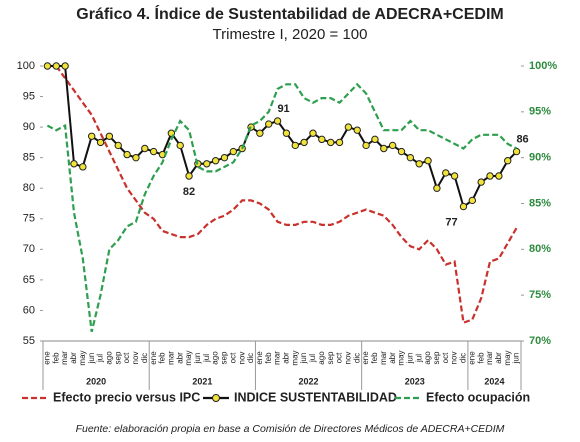 The height and width of the screenshot is (442, 580). I want to click on data-label: 82, so click(189, 192).